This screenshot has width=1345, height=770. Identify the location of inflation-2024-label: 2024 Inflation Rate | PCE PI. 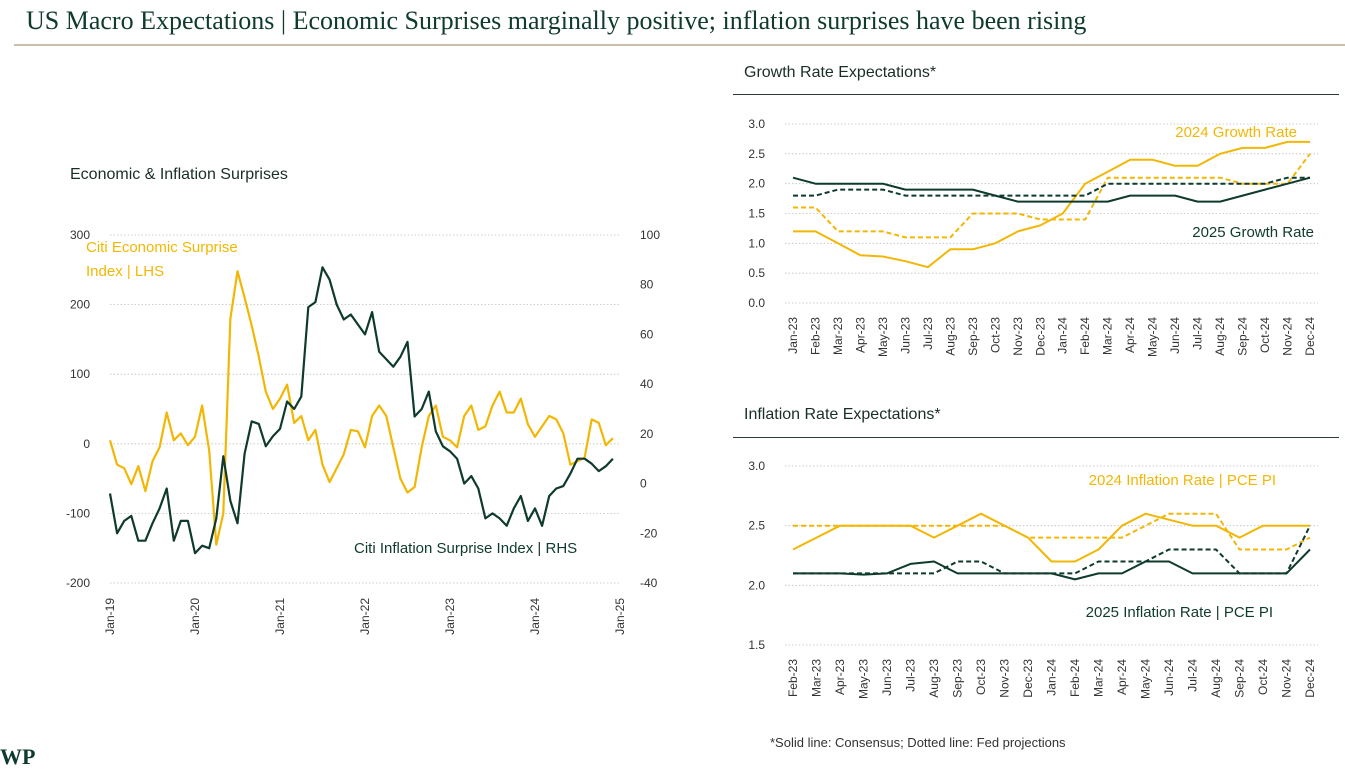
(1182, 480).